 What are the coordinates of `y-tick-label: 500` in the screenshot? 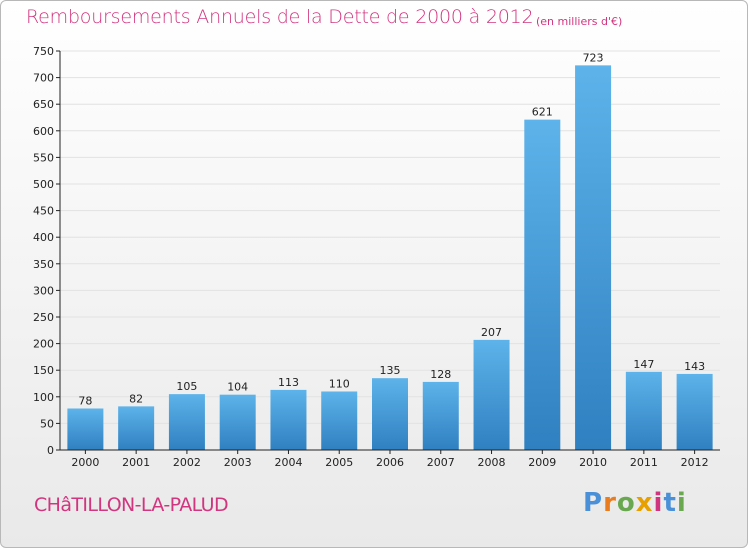 It's located at (43, 184).